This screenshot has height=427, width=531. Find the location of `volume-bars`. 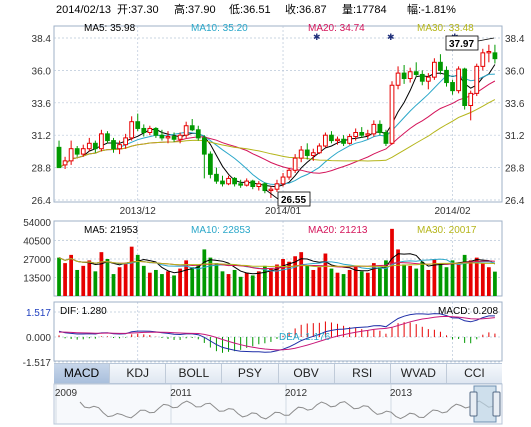

volume-bars is located at coordinates (277, 262).